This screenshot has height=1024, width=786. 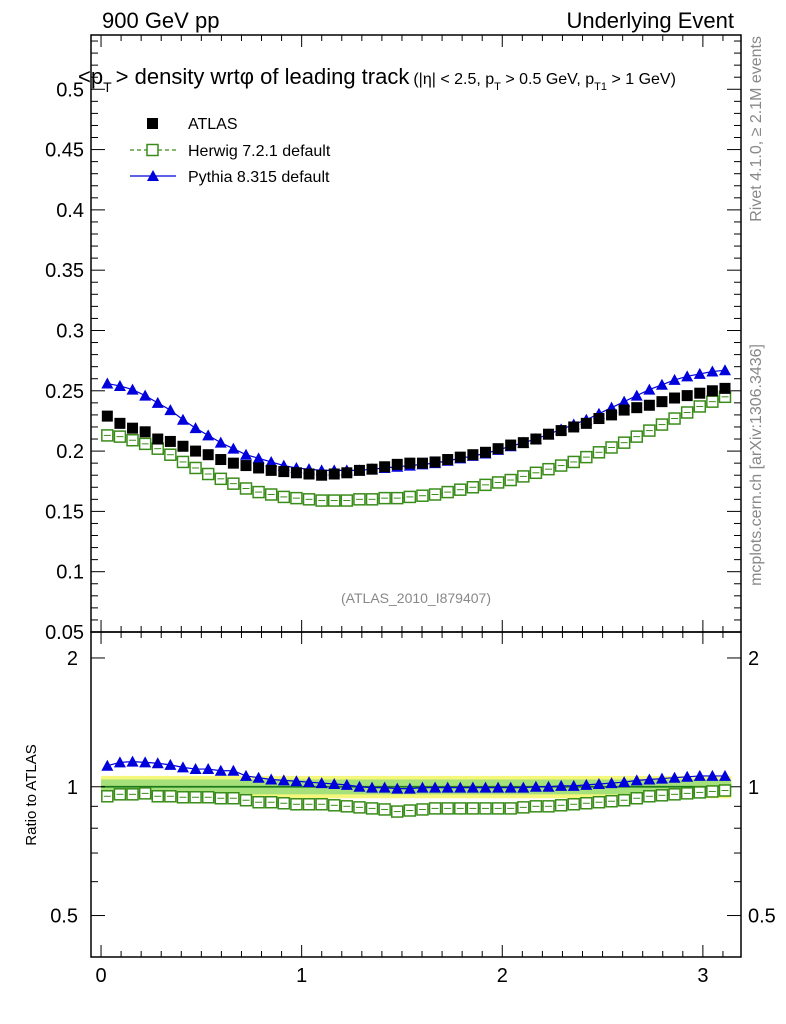 I want to click on legend-atlas-label: ATLAS, so click(x=213, y=124).